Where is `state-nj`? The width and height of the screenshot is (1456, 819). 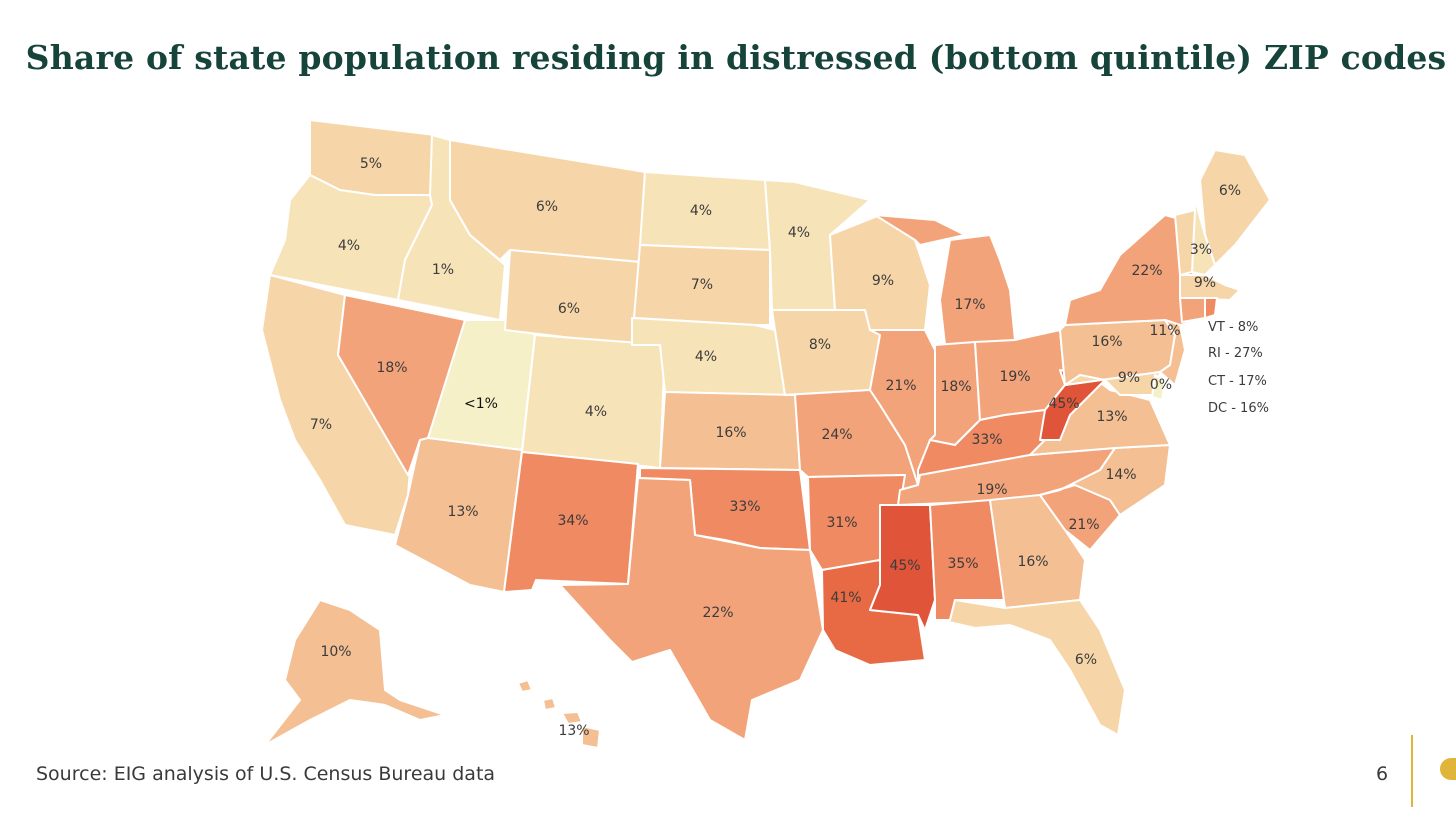 state-nj is located at coordinates (1172, 352).